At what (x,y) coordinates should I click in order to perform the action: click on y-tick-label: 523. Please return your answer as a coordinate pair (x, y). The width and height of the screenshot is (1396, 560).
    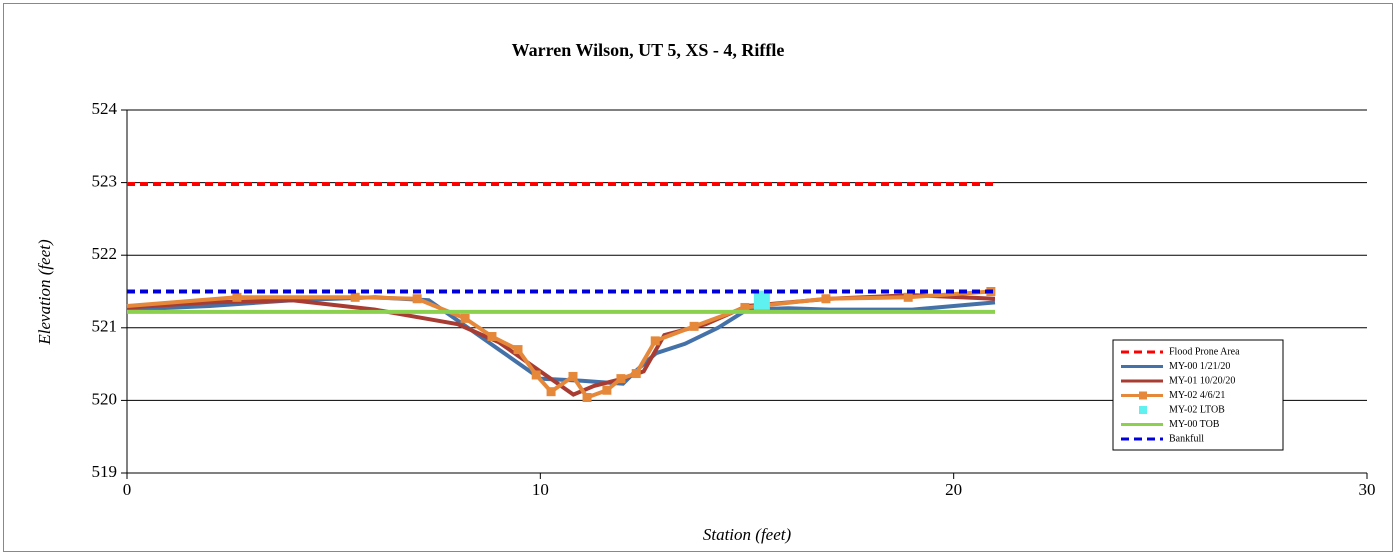
    Looking at the image, I should click on (105, 181).